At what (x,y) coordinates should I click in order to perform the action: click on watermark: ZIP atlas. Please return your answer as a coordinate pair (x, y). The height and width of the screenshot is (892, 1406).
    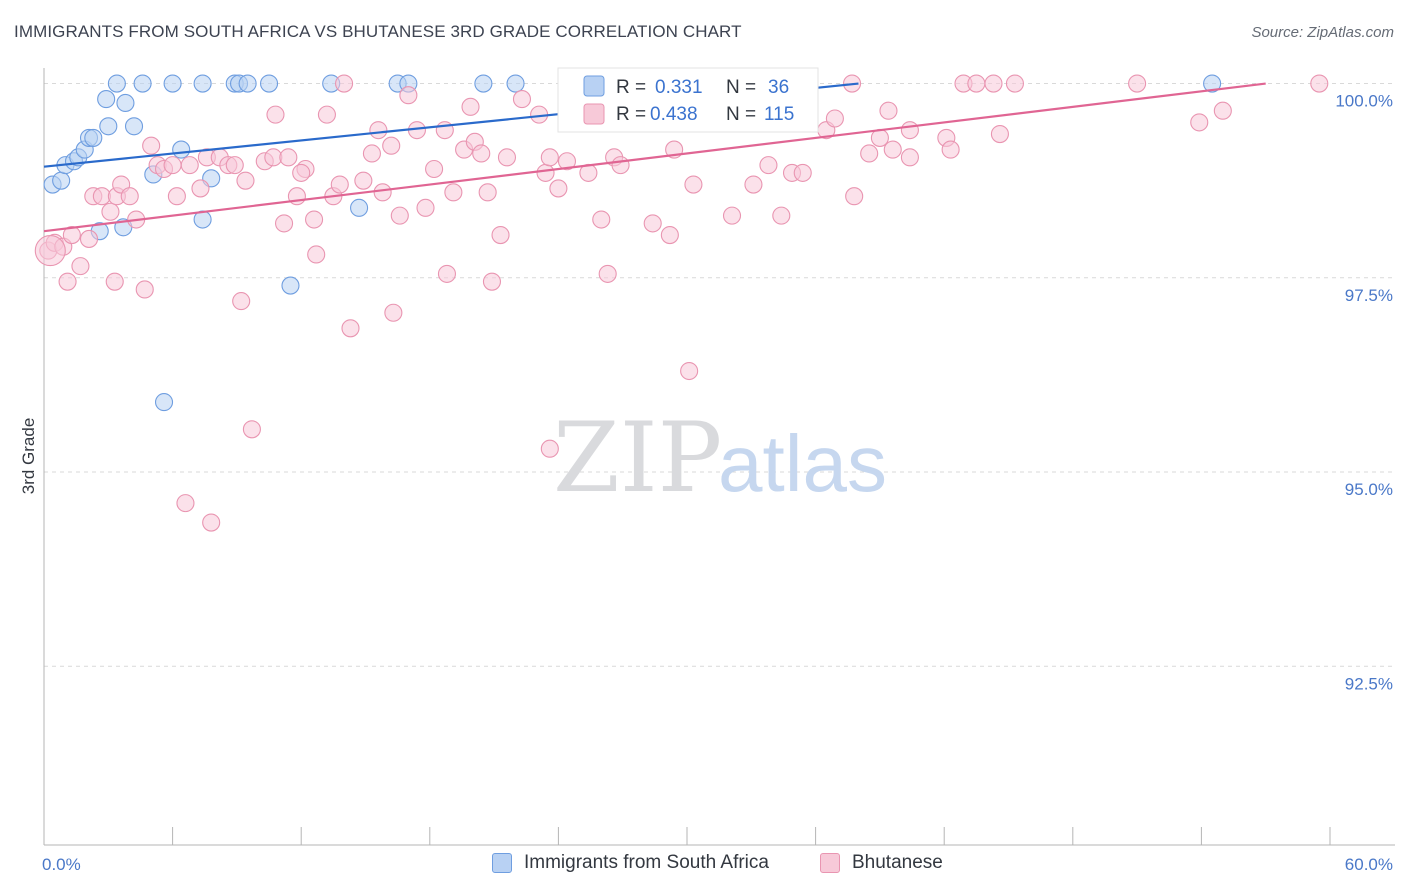
    Looking at the image, I should click on (720, 458).